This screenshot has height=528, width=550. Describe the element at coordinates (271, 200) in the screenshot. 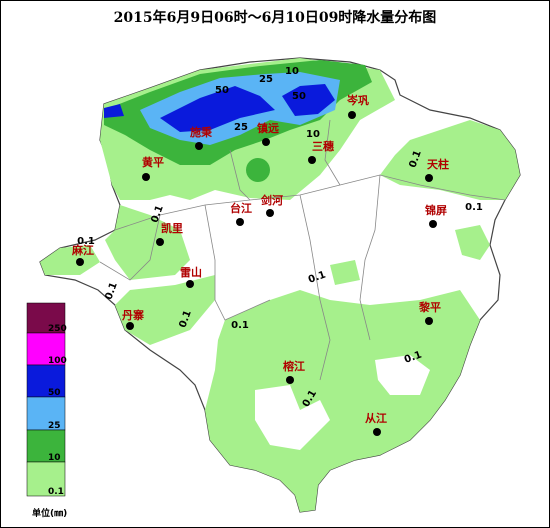

I see `city-label: 剑河` at that location.